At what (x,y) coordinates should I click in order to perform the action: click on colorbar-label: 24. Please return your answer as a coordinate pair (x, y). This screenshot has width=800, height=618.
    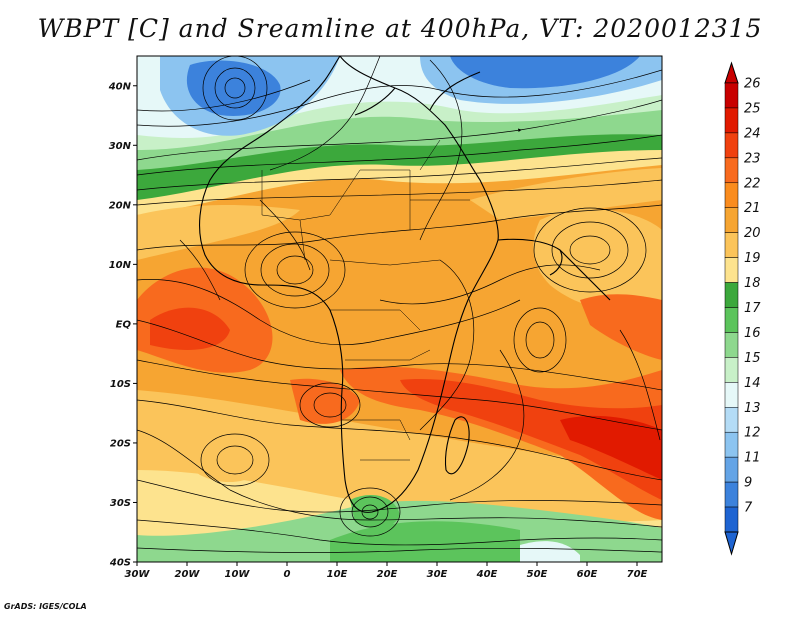
    Looking at the image, I should click on (752, 133).